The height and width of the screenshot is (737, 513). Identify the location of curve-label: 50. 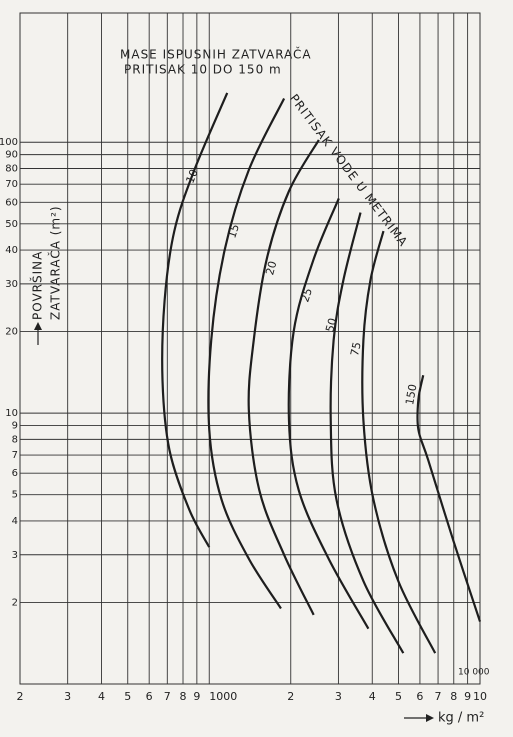
(331, 325).